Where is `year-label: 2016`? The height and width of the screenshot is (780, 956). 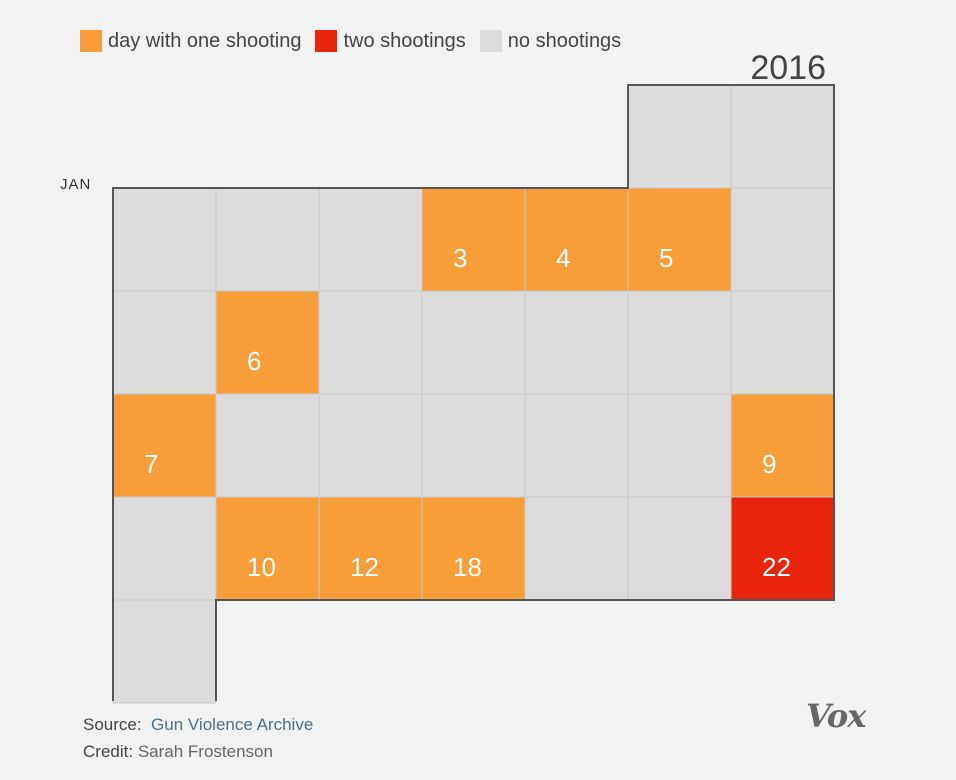 year-label: 2016 is located at coordinates (788, 68).